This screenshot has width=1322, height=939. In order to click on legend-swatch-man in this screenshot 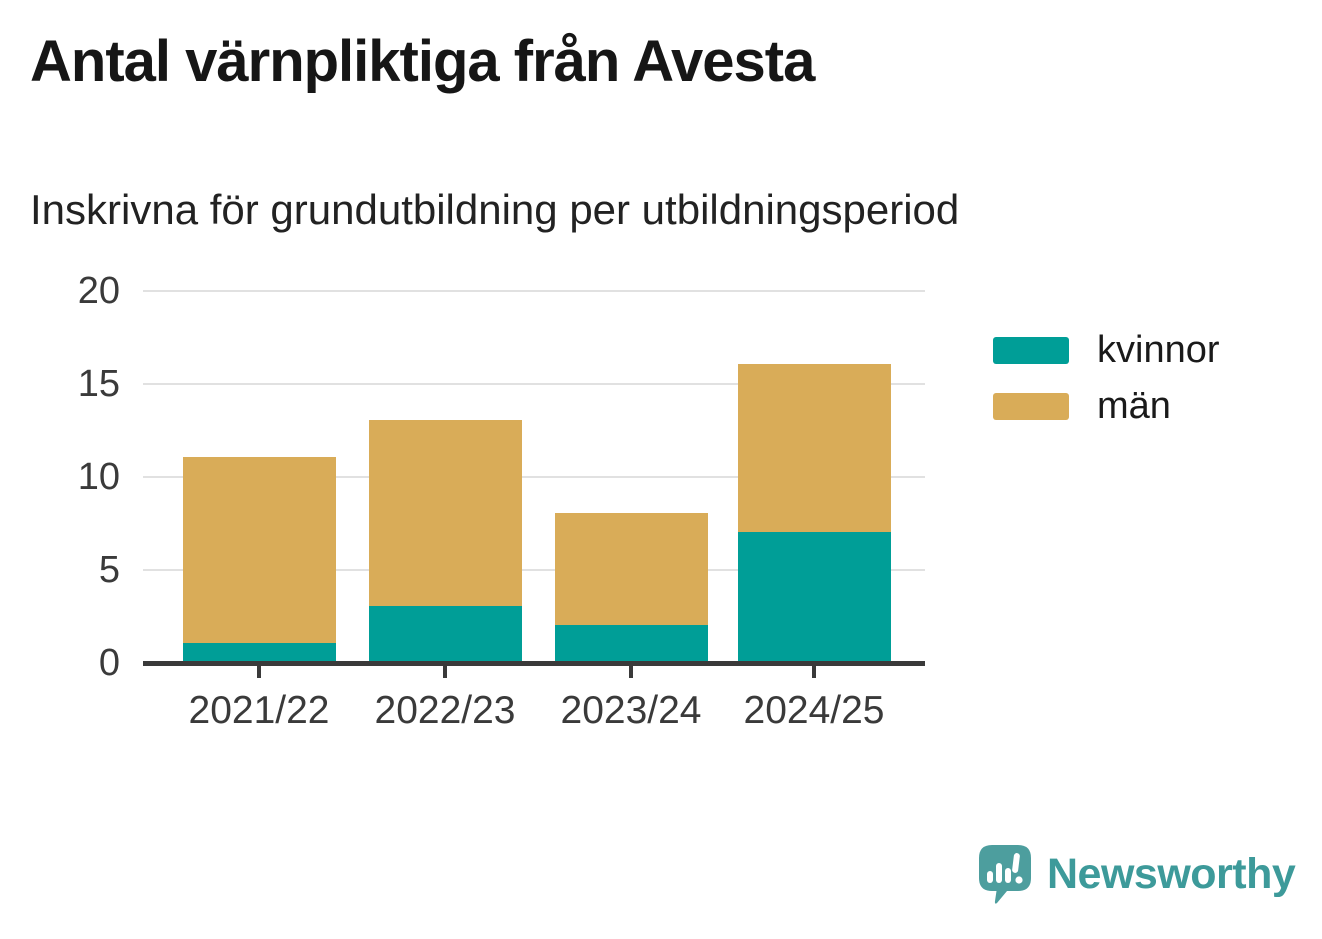, I will do `click(1031, 406)`.